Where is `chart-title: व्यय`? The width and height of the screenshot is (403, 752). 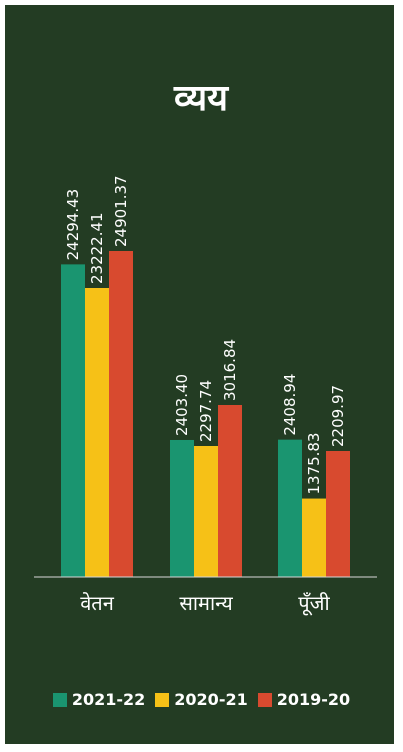 chart-title: व्यय is located at coordinates (201, 98).